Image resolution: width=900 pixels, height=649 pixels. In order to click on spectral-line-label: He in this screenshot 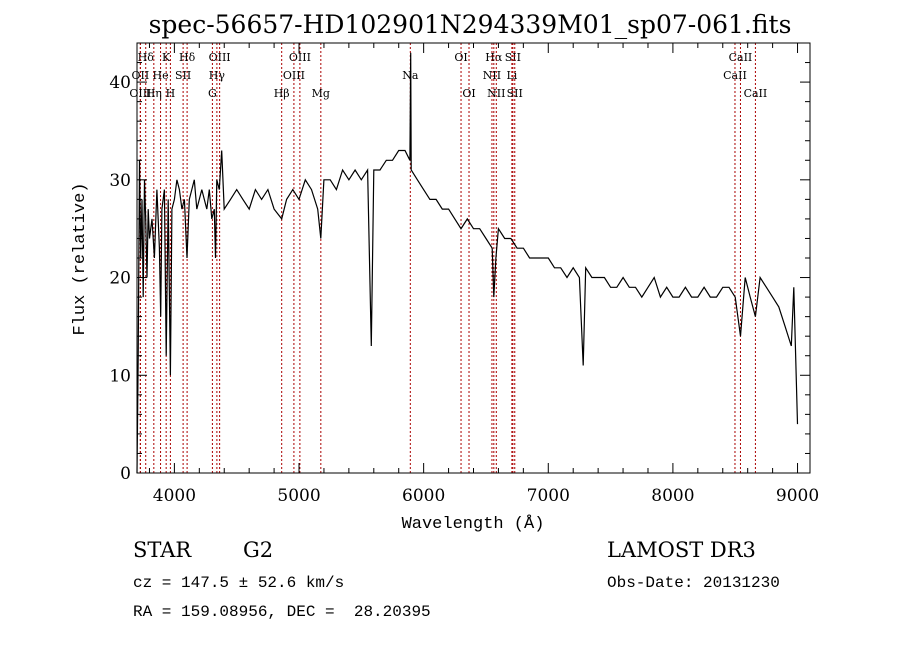, I will do `click(161, 75)`.